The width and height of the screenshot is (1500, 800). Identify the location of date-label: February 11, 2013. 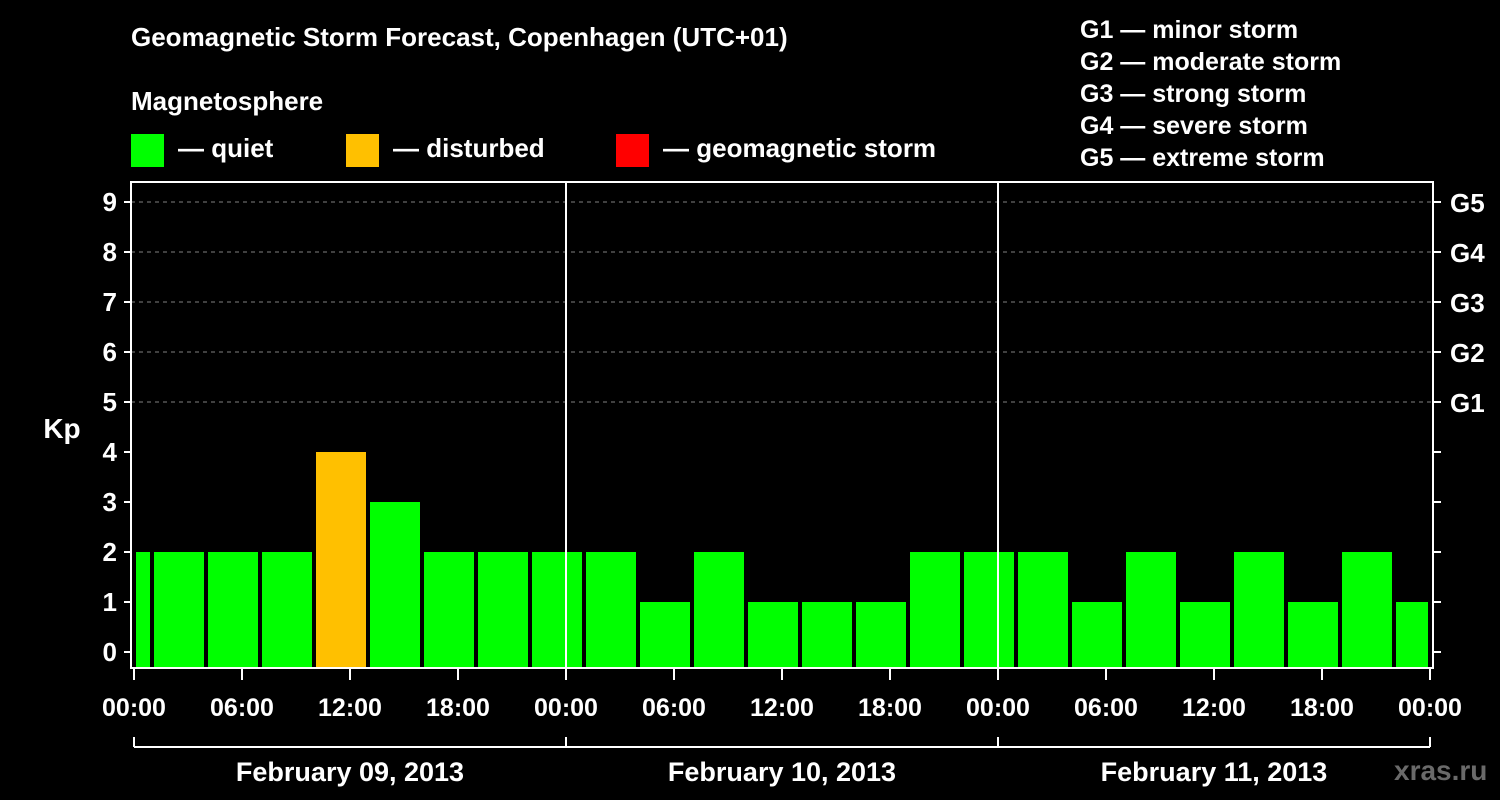
(1214, 772).